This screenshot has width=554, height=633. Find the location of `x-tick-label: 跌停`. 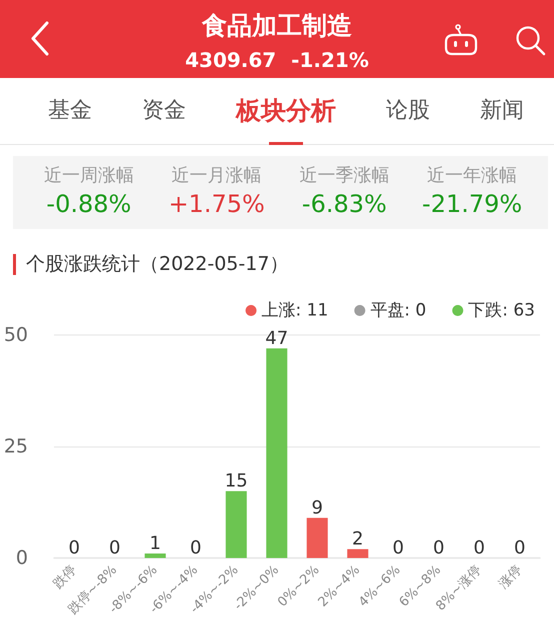

x-tick-label: 跌停 is located at coordinates (65, 577).